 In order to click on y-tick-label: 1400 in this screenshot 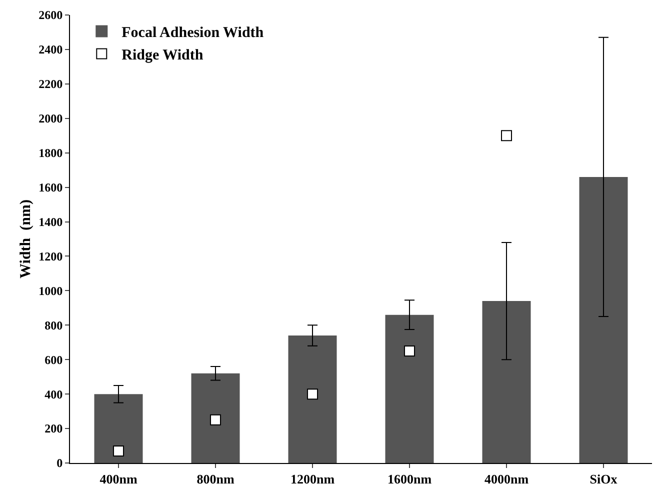, I will do `click(50, 221)`.